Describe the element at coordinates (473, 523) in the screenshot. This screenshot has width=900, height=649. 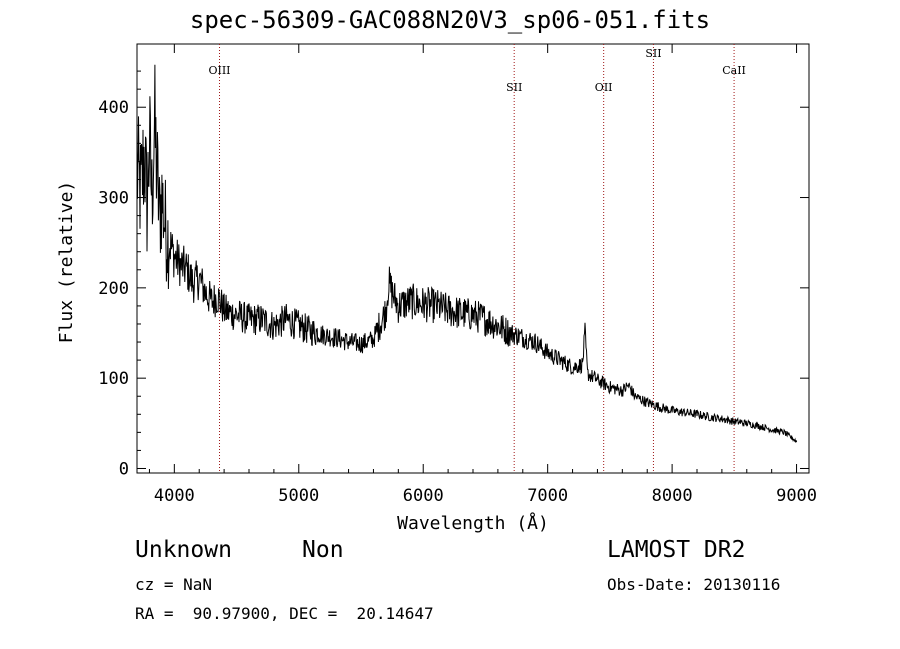
I see `x-axis-label: Wavelength (Å)` at that location.